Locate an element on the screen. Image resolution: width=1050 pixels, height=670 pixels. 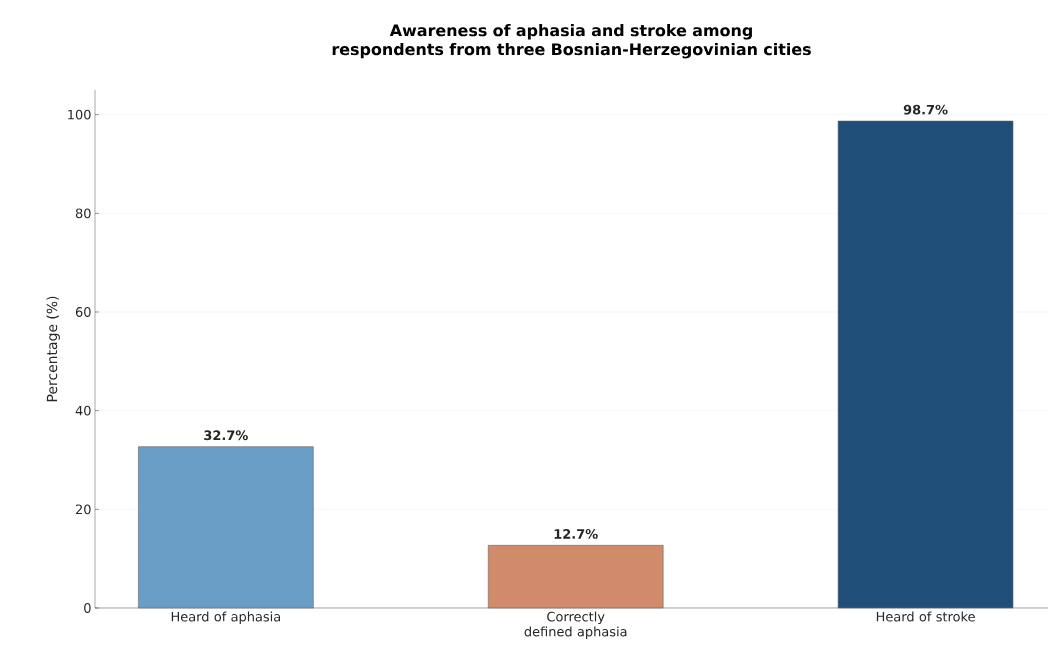
data-label: 12.7% is located at coordinates (576, 534).